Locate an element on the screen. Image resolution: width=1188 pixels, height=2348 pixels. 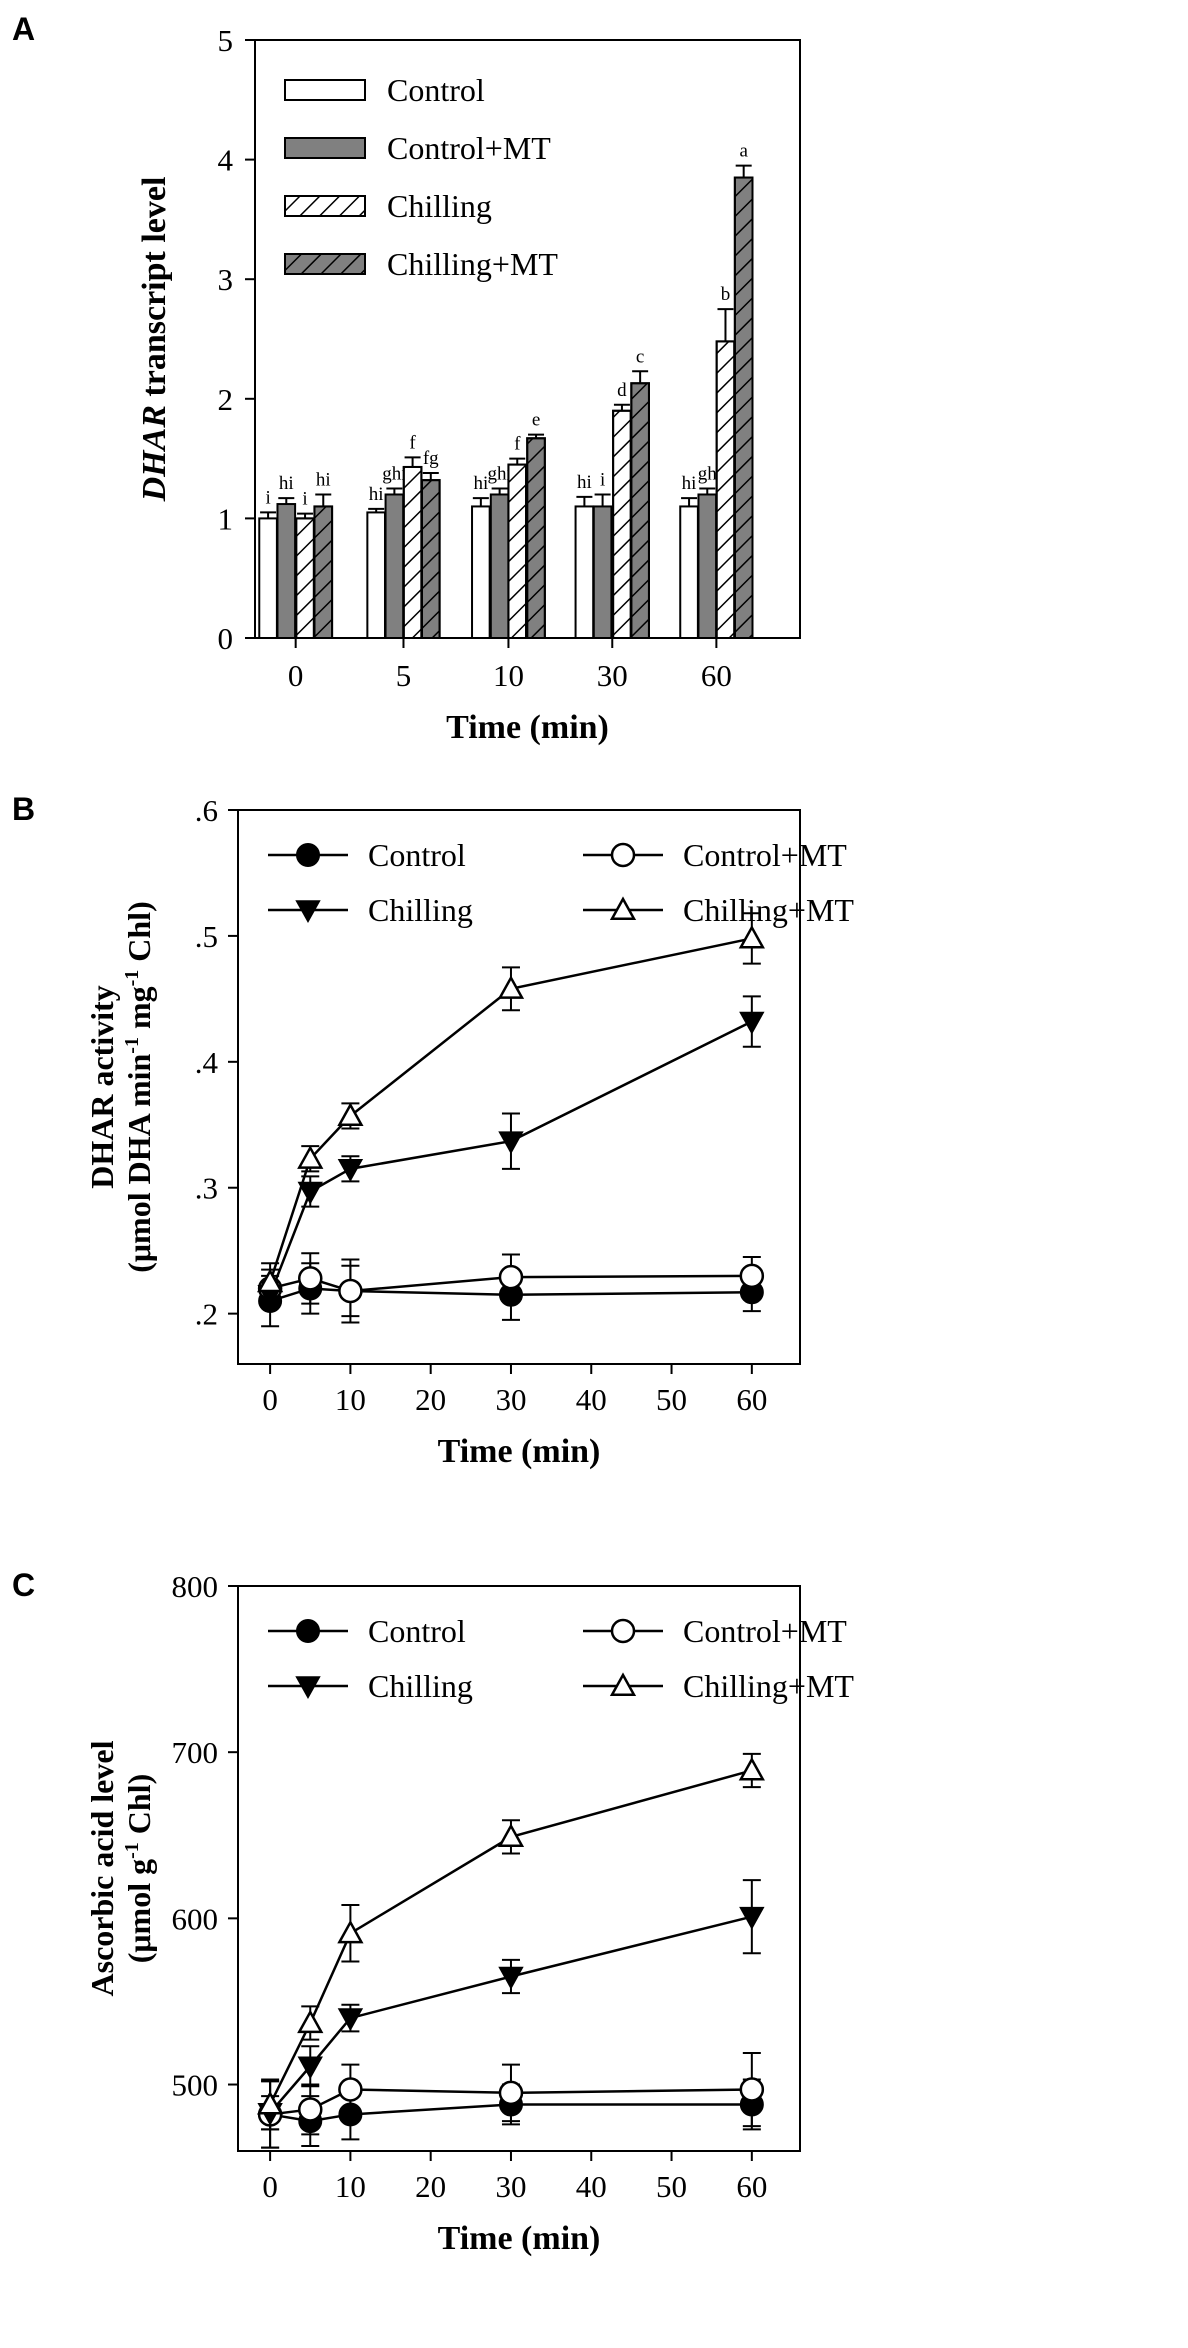
panel-label: C is located at coordinates (23, 1585).